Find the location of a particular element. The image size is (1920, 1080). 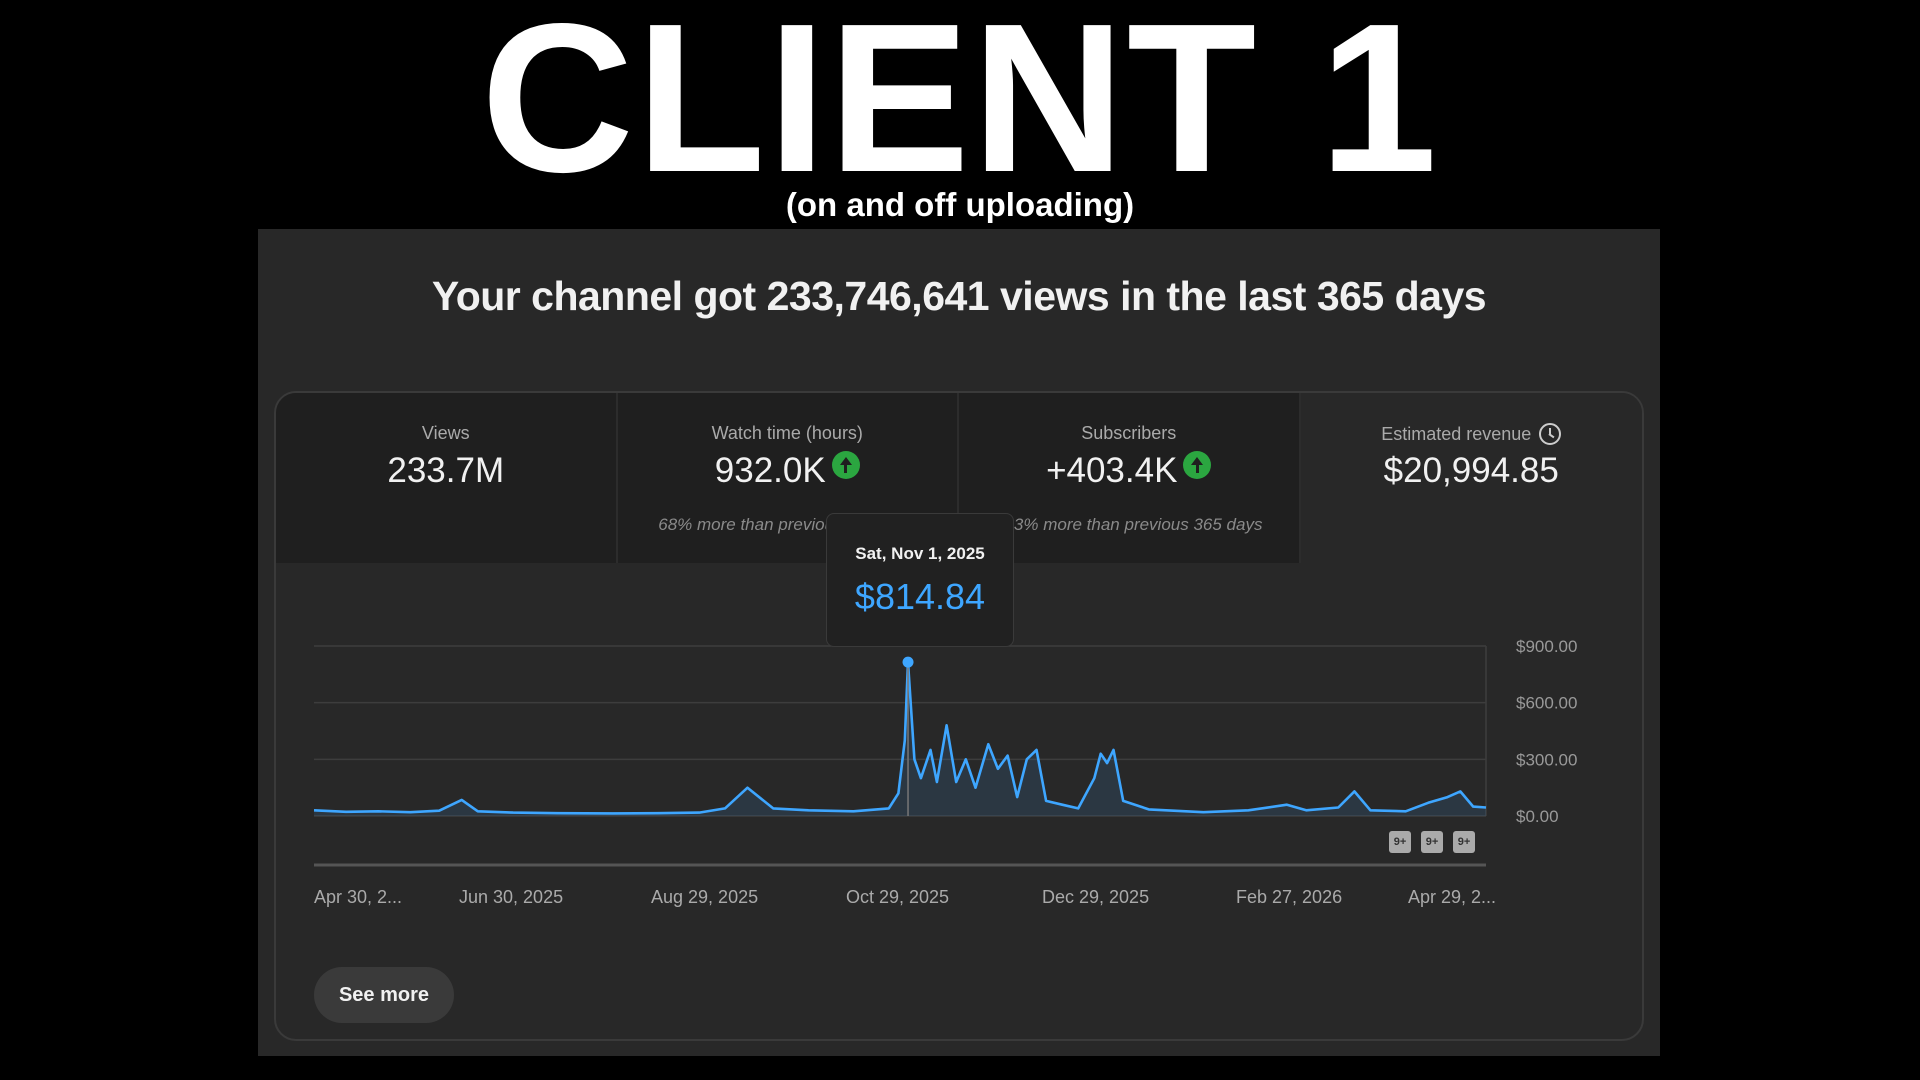

metric-value: 233.7M is located at coordinates (446, 470).